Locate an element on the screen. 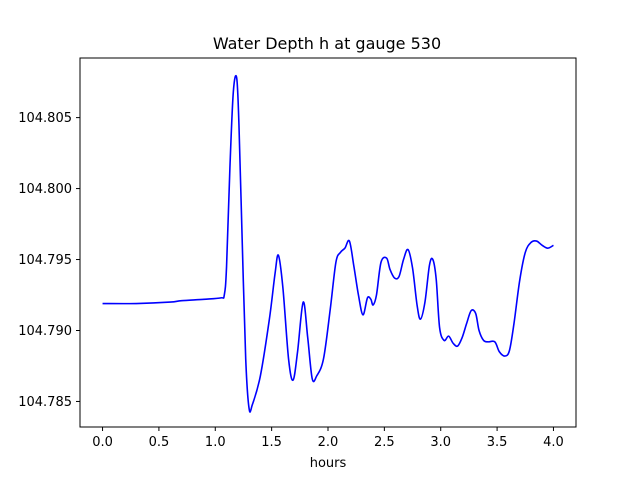 Image resolution: width=640 pixels, height=480 pixels. x-tick-label: 0.5 is located at coordinates (159, 442).